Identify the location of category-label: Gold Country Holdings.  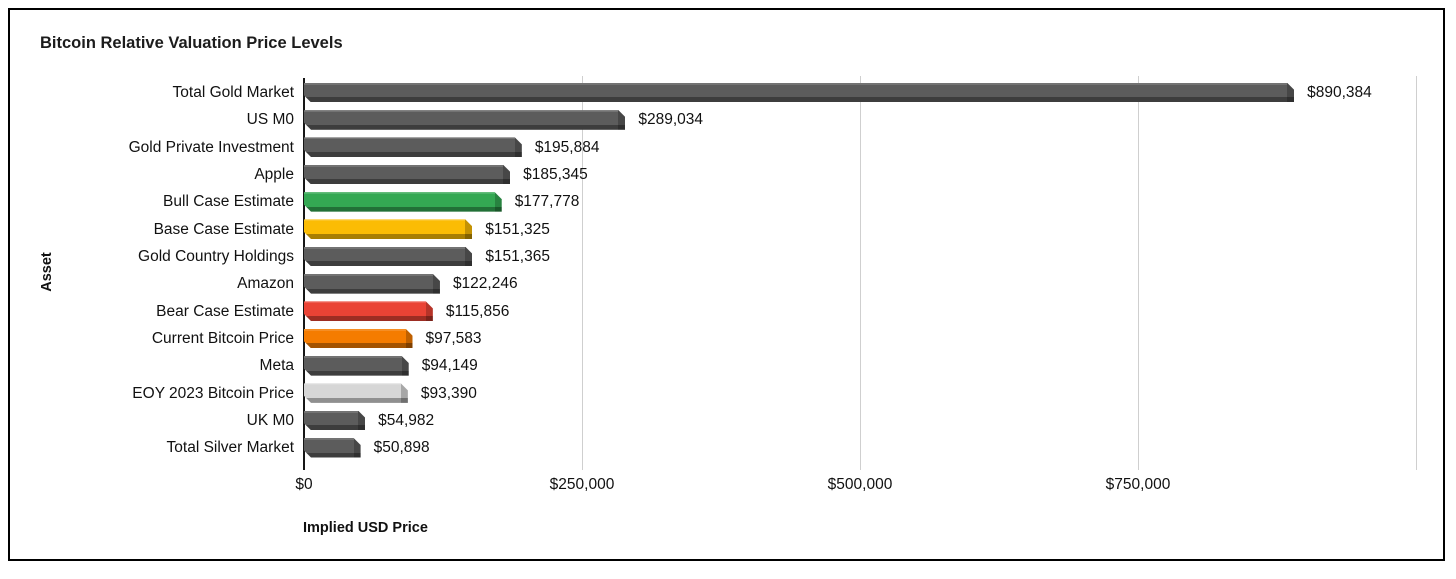
(216, 256).